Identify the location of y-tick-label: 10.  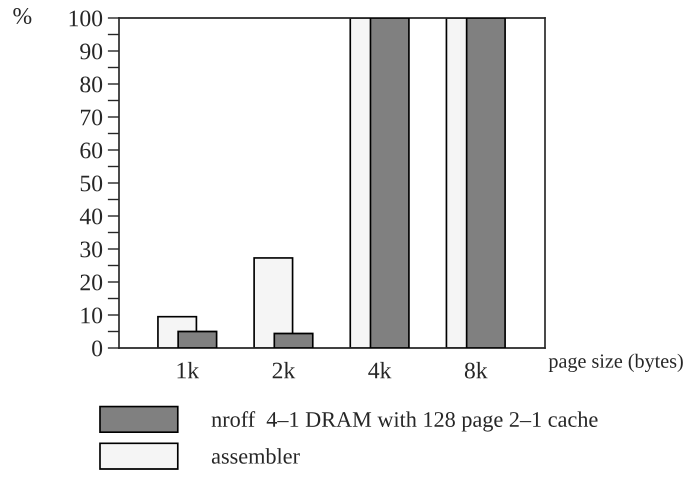
(91, 315).